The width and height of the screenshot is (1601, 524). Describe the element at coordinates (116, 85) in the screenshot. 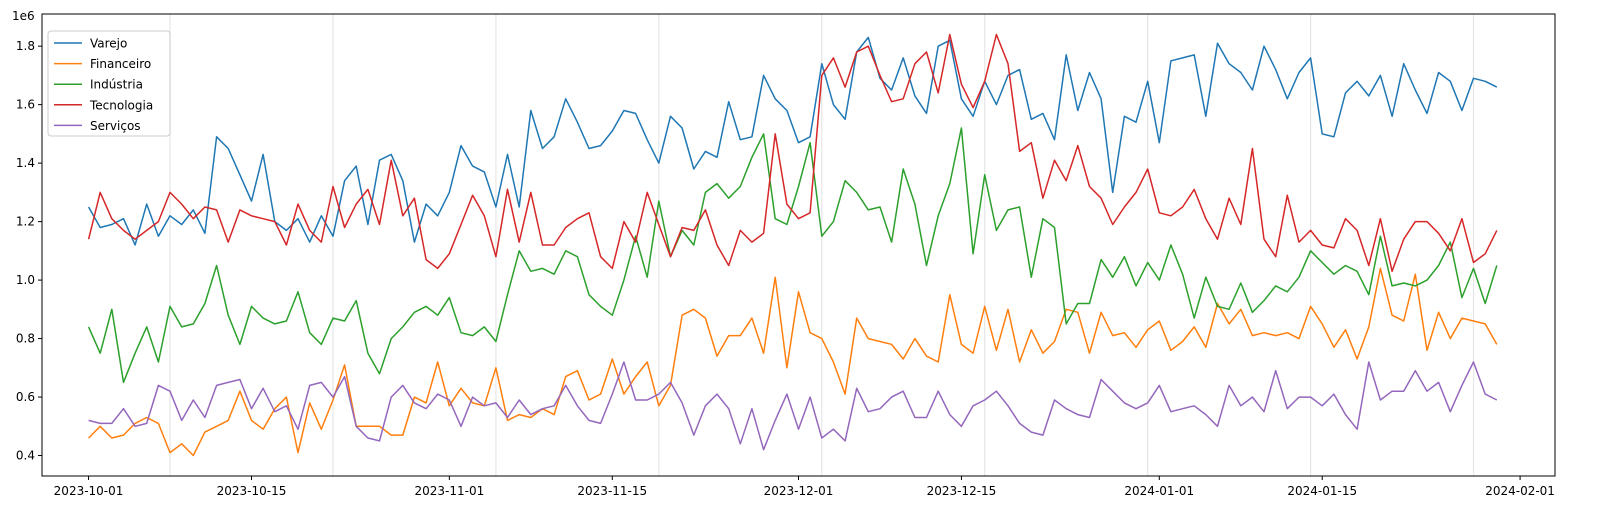

I see `legend-label: Indústria` at that location.